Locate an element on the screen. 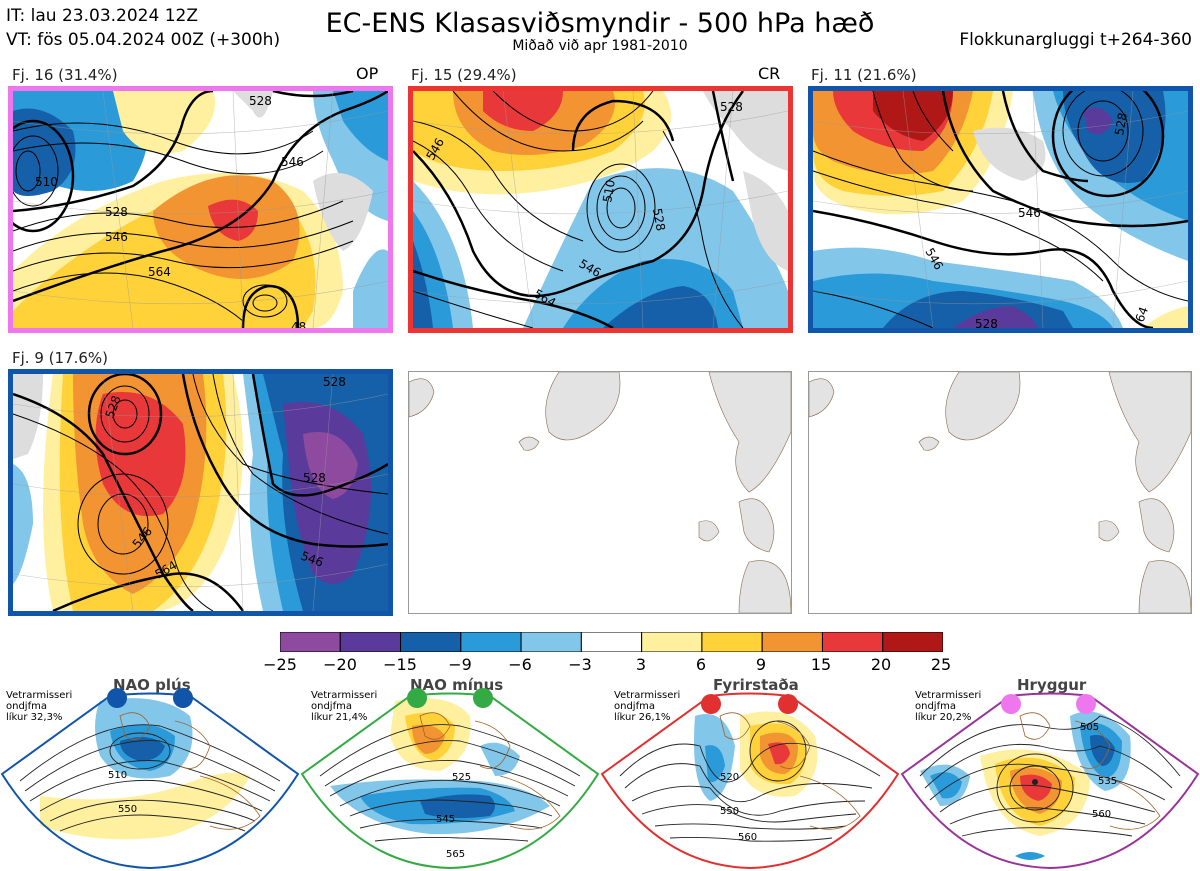 The image size is (1200, 871). contour-label: 64 is located at coordinates (1142, 314).